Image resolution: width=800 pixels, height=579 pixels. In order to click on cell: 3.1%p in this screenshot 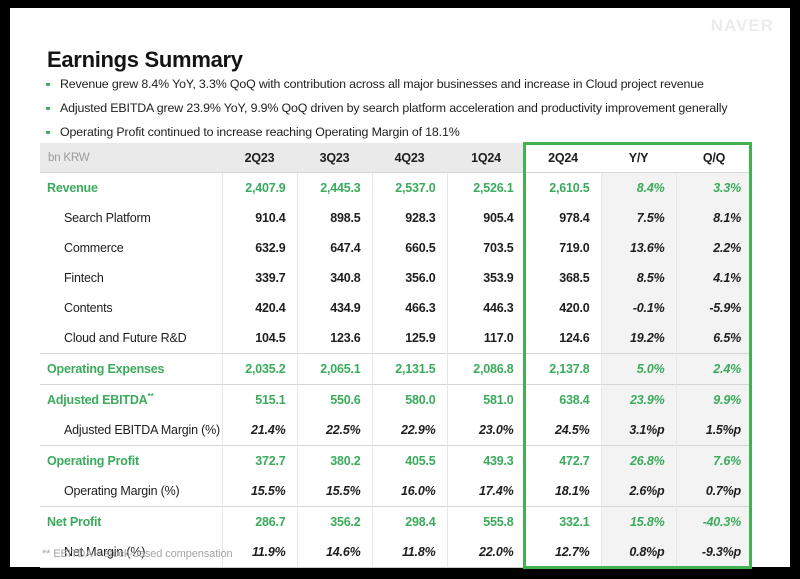, I will do `click(638, 430)`.